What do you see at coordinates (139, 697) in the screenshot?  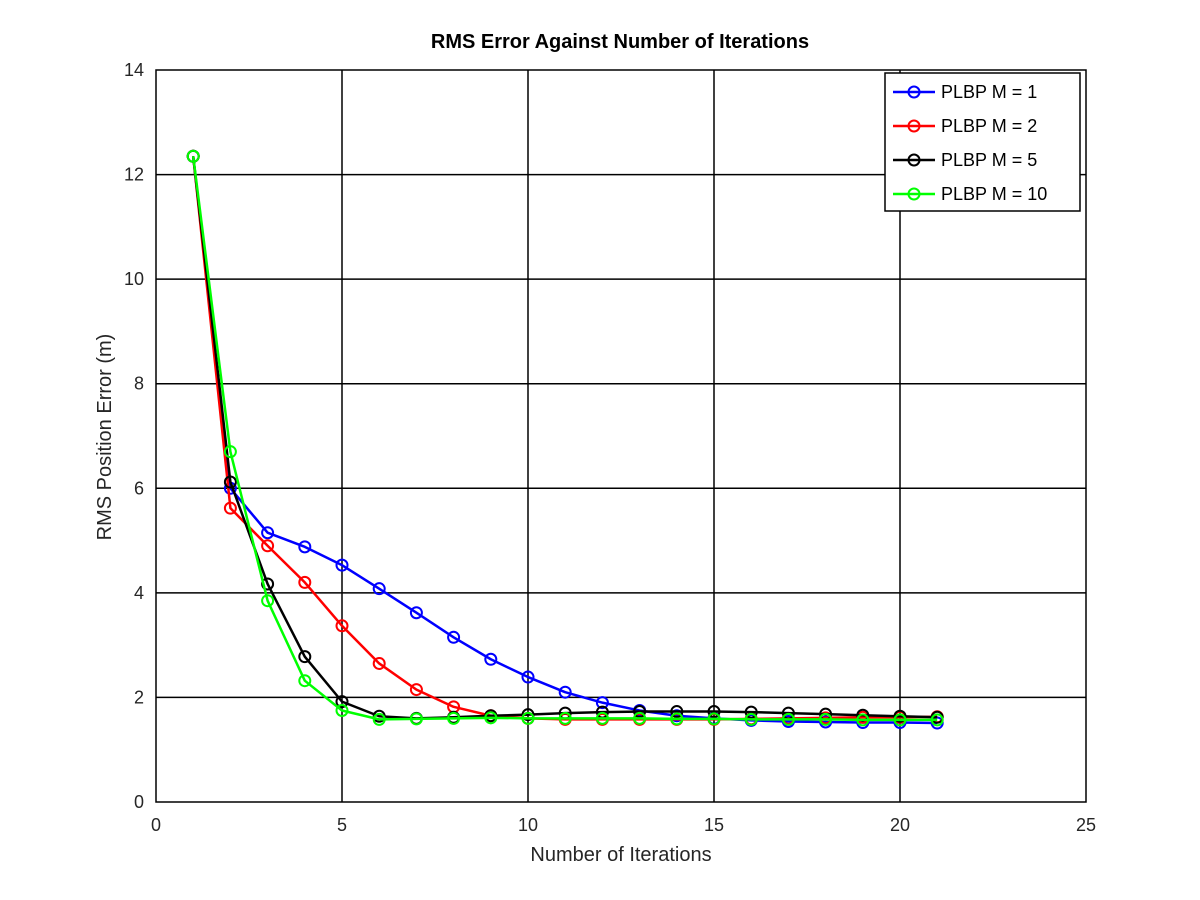 I see `y-tick-label: 2` at bounding box center [139, 697].